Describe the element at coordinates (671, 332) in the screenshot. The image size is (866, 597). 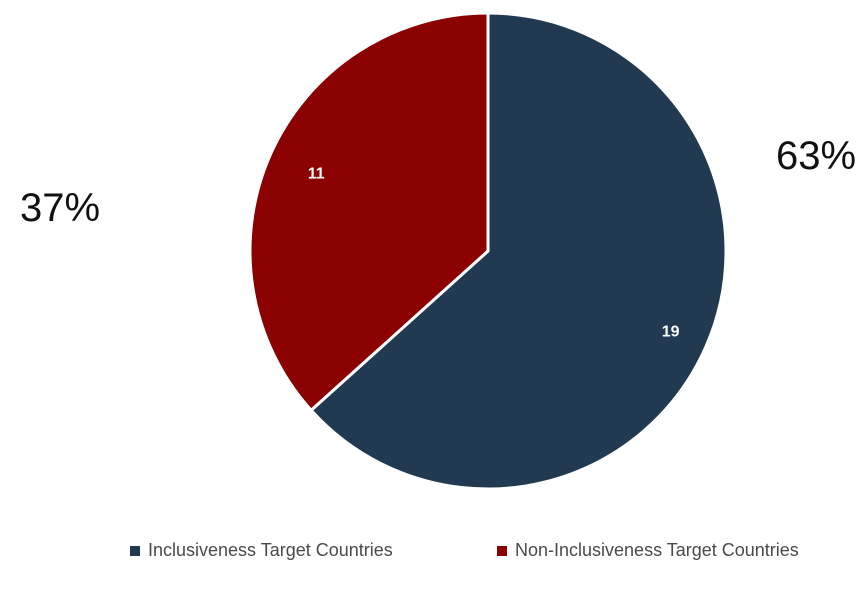
I see `data-label-inclusiveness: 19` at that location.